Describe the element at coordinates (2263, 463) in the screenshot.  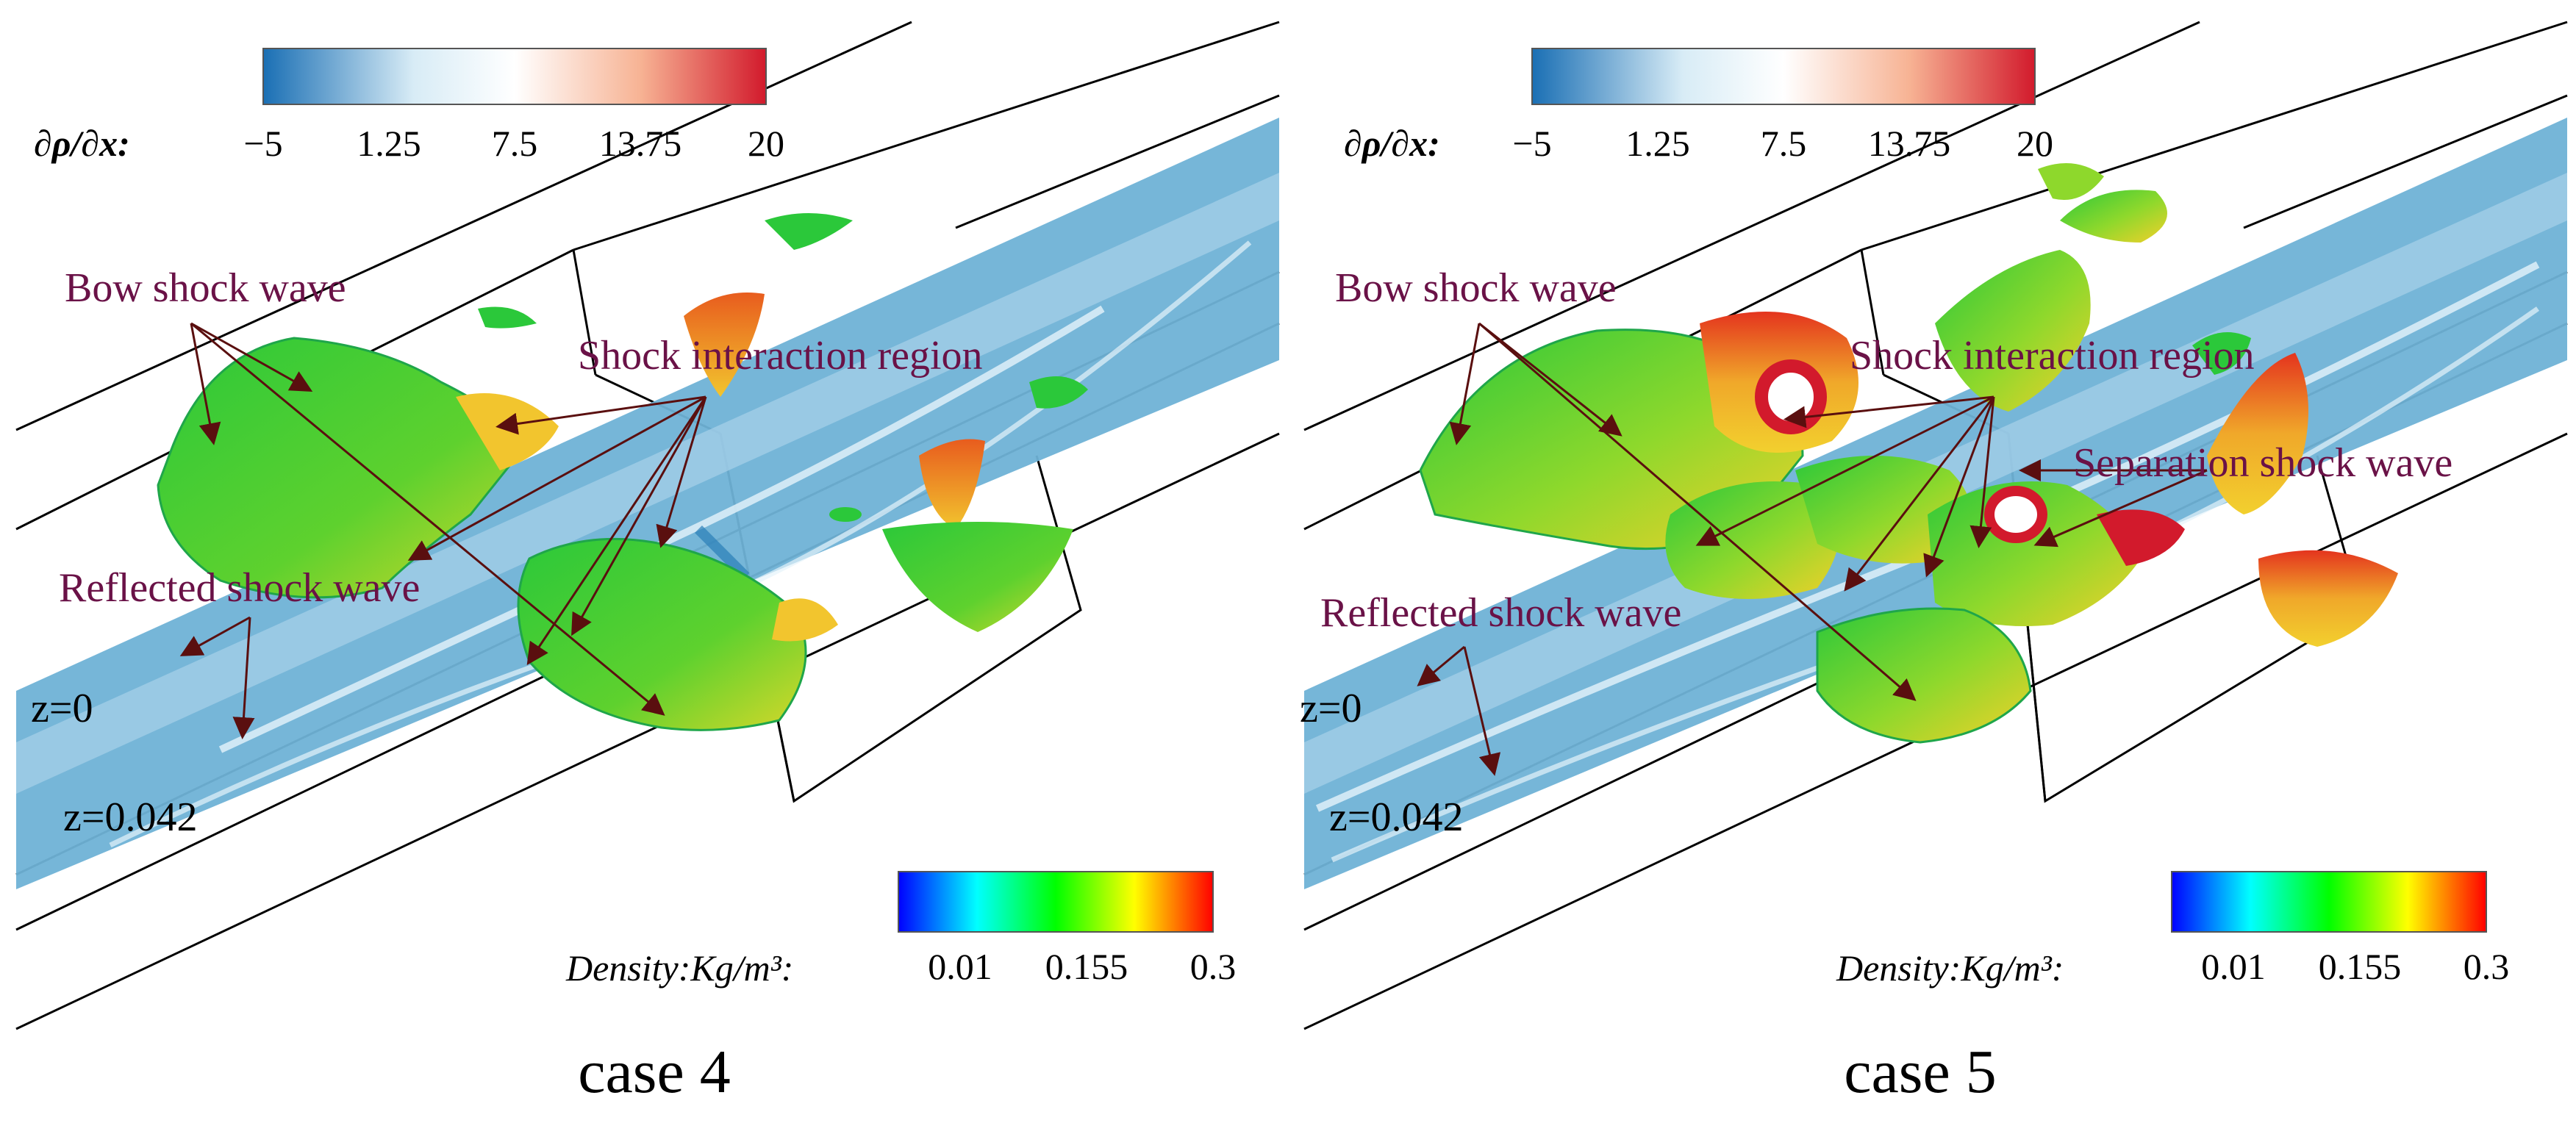
I see `label-separation-shock: Separation shock wave` at that location.